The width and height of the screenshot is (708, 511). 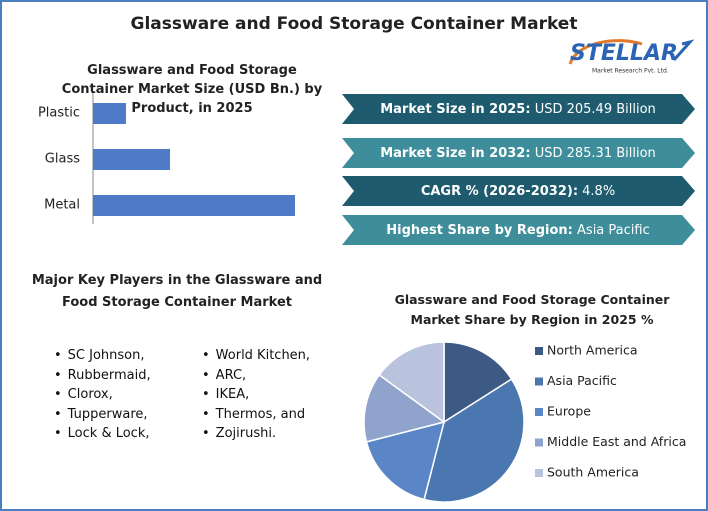 I want to click on key-player: ARC,, so click(x=224, y=375).